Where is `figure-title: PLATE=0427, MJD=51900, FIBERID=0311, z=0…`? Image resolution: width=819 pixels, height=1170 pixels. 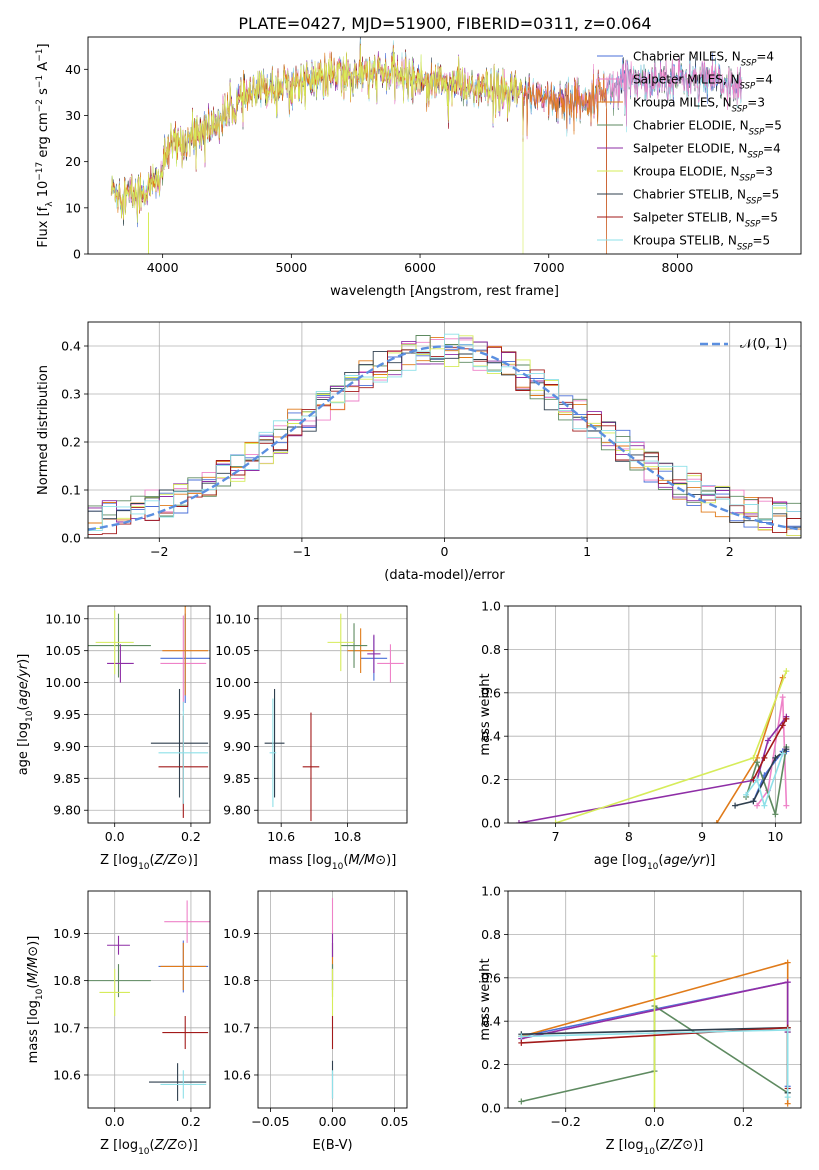
figure-title: PLATE=0427, MJD=51900, FIBERID=0311, z=0… is located at coordinates (444, 23).